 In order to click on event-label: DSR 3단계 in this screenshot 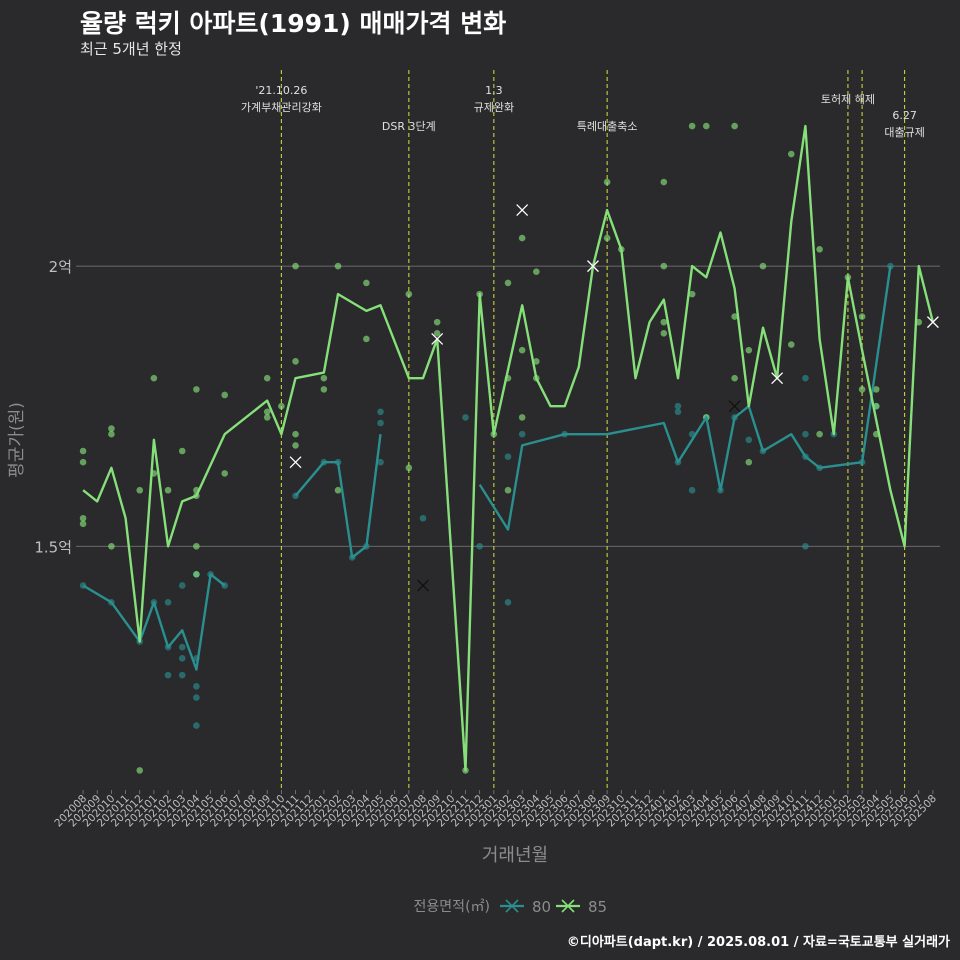, I will do `click(409, 126)`.